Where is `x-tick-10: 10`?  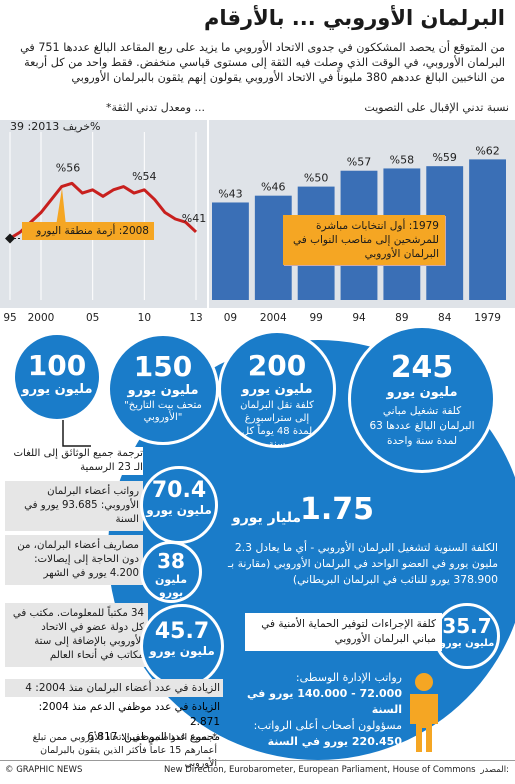 x-tick-10: 10 is located at coordinates (144, 318).